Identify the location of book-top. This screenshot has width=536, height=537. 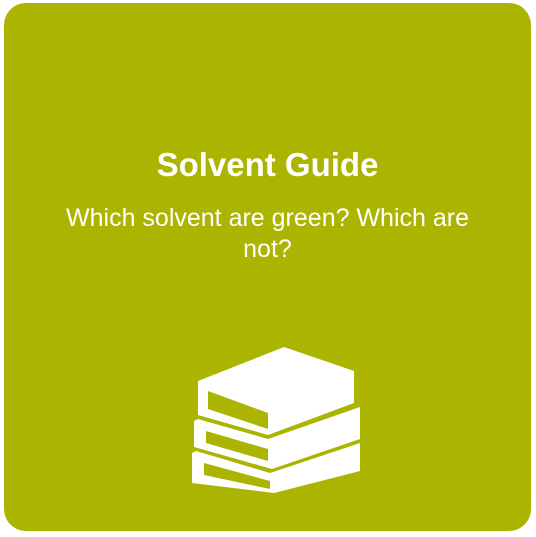
(276, 391).